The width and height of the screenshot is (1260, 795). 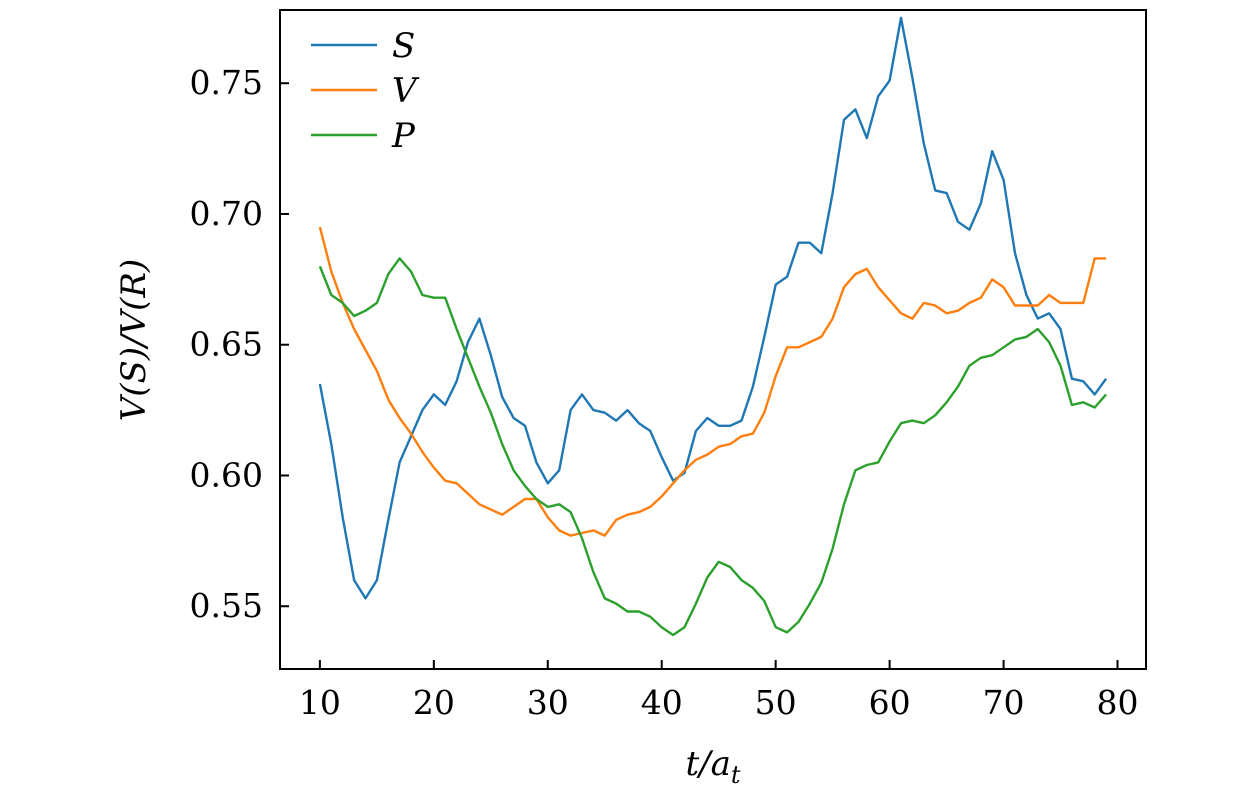 I want to click on y-tick-label: 0.70, so click(x=226, y=213).